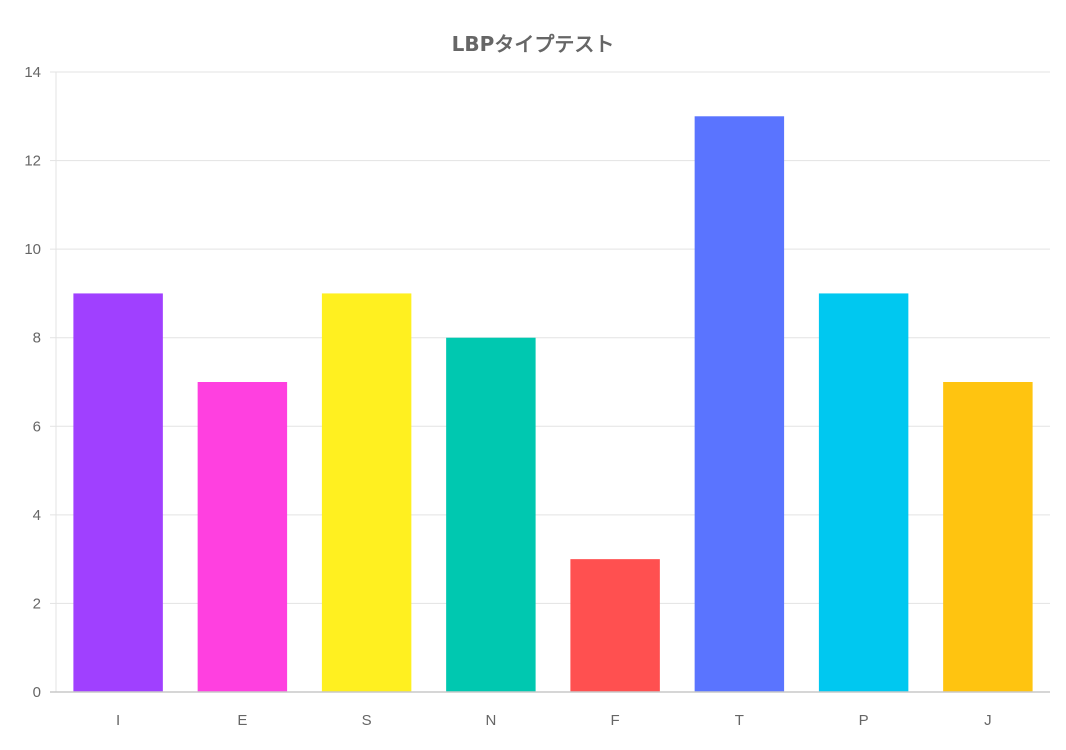  What do you see at coordinates (864, 720) in the screenshot?
I see `x-tick-label: P` at bounding box center [864, 720].